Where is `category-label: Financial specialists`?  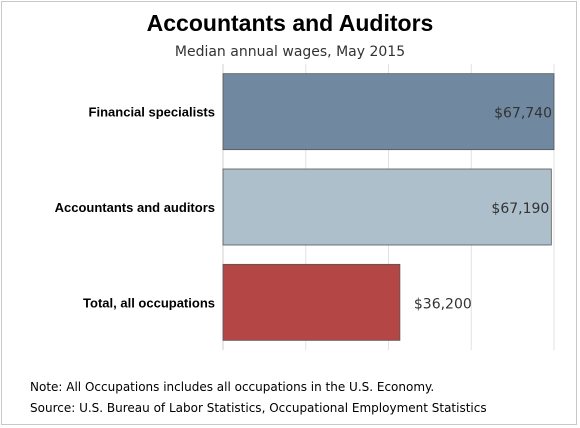
category-label: Financial specialists is located at coordinates (152, 112).